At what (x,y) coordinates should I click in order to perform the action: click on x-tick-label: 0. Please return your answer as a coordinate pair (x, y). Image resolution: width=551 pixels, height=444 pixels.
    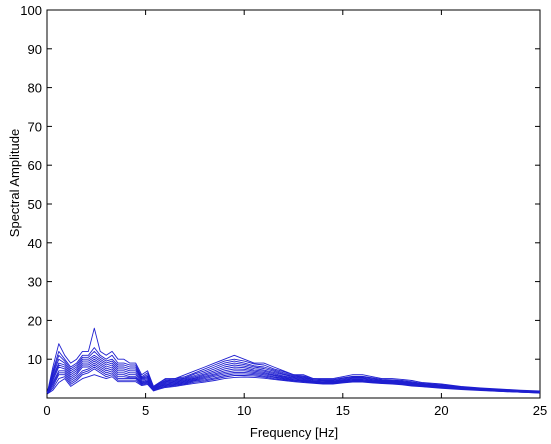
    Looking at the image, I should click on (46, 410).